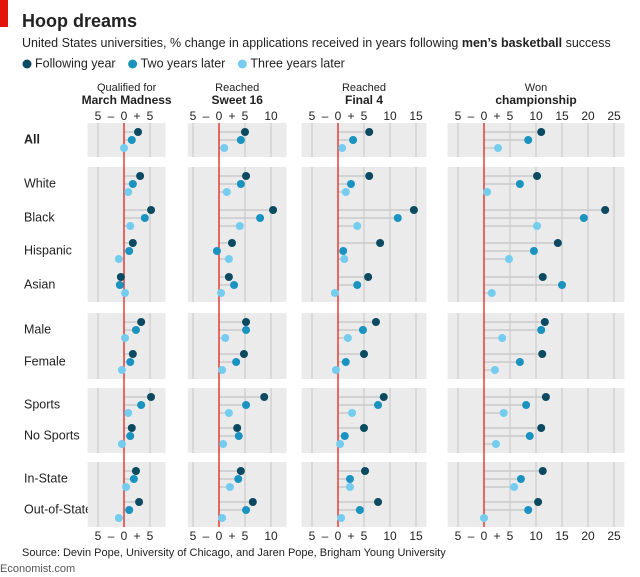 The height and width of the screenshot is (577, 640). What do you see at coordinates (588, 536) in the screenshot?
I see `x-tick-label: 20` at bounding box center [588, 536].